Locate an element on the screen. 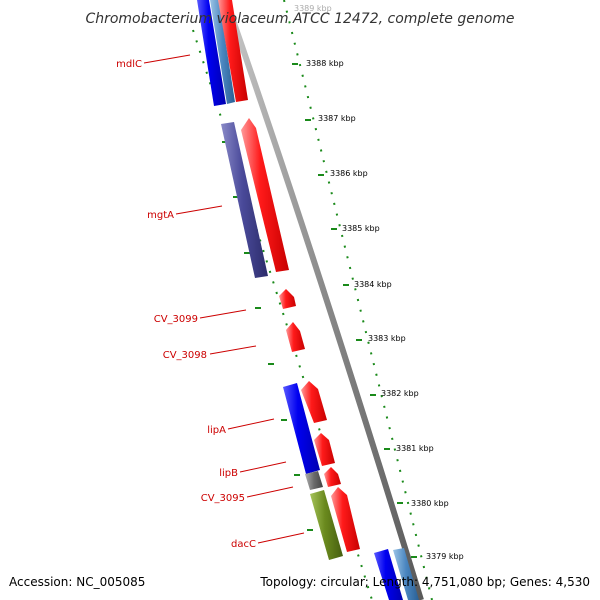 This screenshot has width=600, height=600. gene-lipB-forward is located at coordinates (324, 449).